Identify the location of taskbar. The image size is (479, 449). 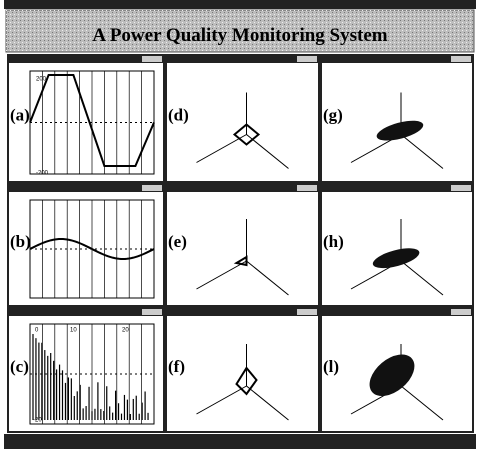
(240, 441).